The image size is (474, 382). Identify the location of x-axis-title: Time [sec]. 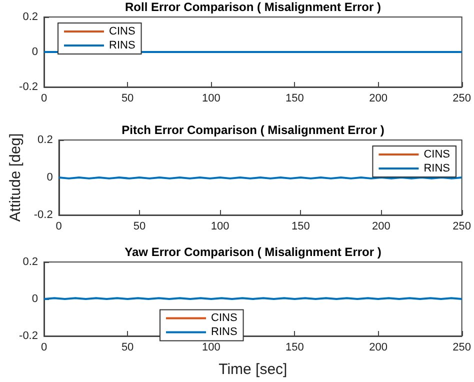
(253, 369).